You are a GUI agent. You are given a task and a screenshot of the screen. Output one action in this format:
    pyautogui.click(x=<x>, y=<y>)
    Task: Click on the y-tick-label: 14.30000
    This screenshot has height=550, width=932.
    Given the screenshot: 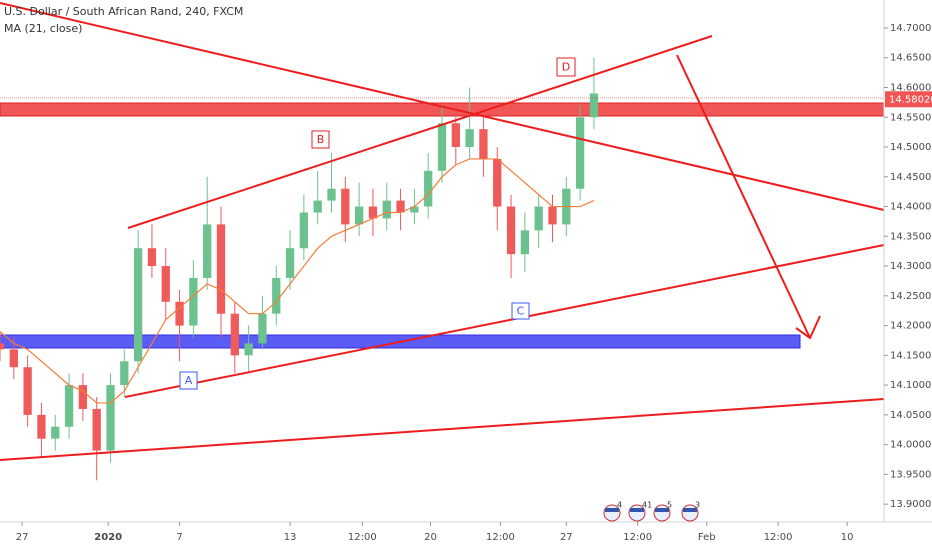 What is the action you would take?
    pyautogui.click(x=911, y=266)
    